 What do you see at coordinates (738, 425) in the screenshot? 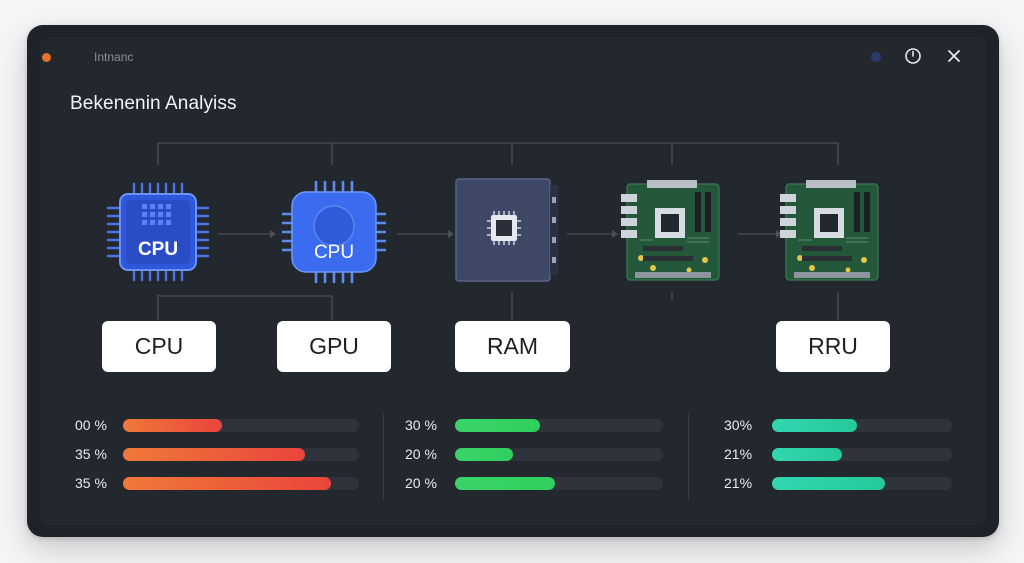
I see `metric-value: 30%` at bounding box center [738, 425].